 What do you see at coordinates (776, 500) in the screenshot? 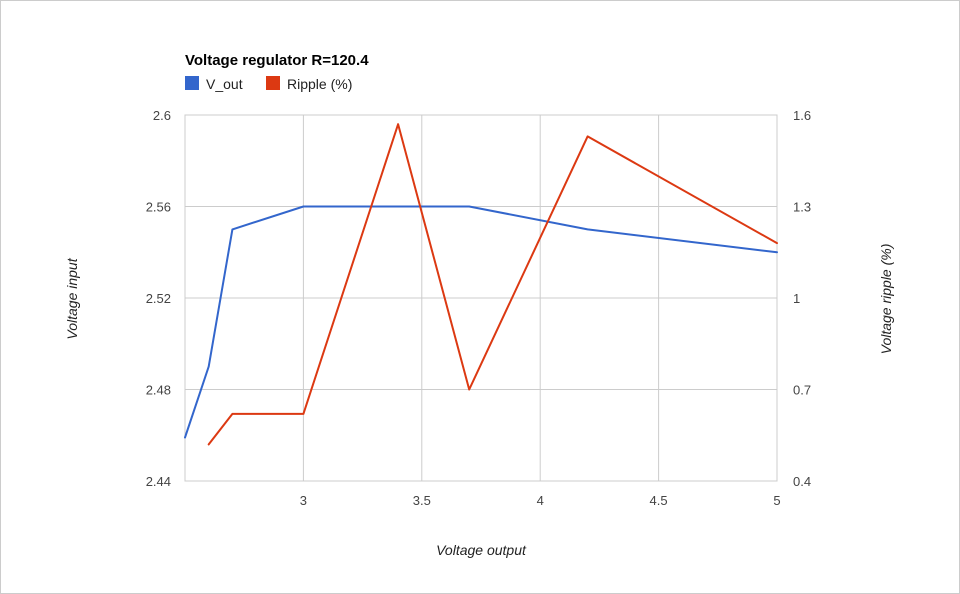
I see `x-tick-label: 5` at bounding box center [776, 500].